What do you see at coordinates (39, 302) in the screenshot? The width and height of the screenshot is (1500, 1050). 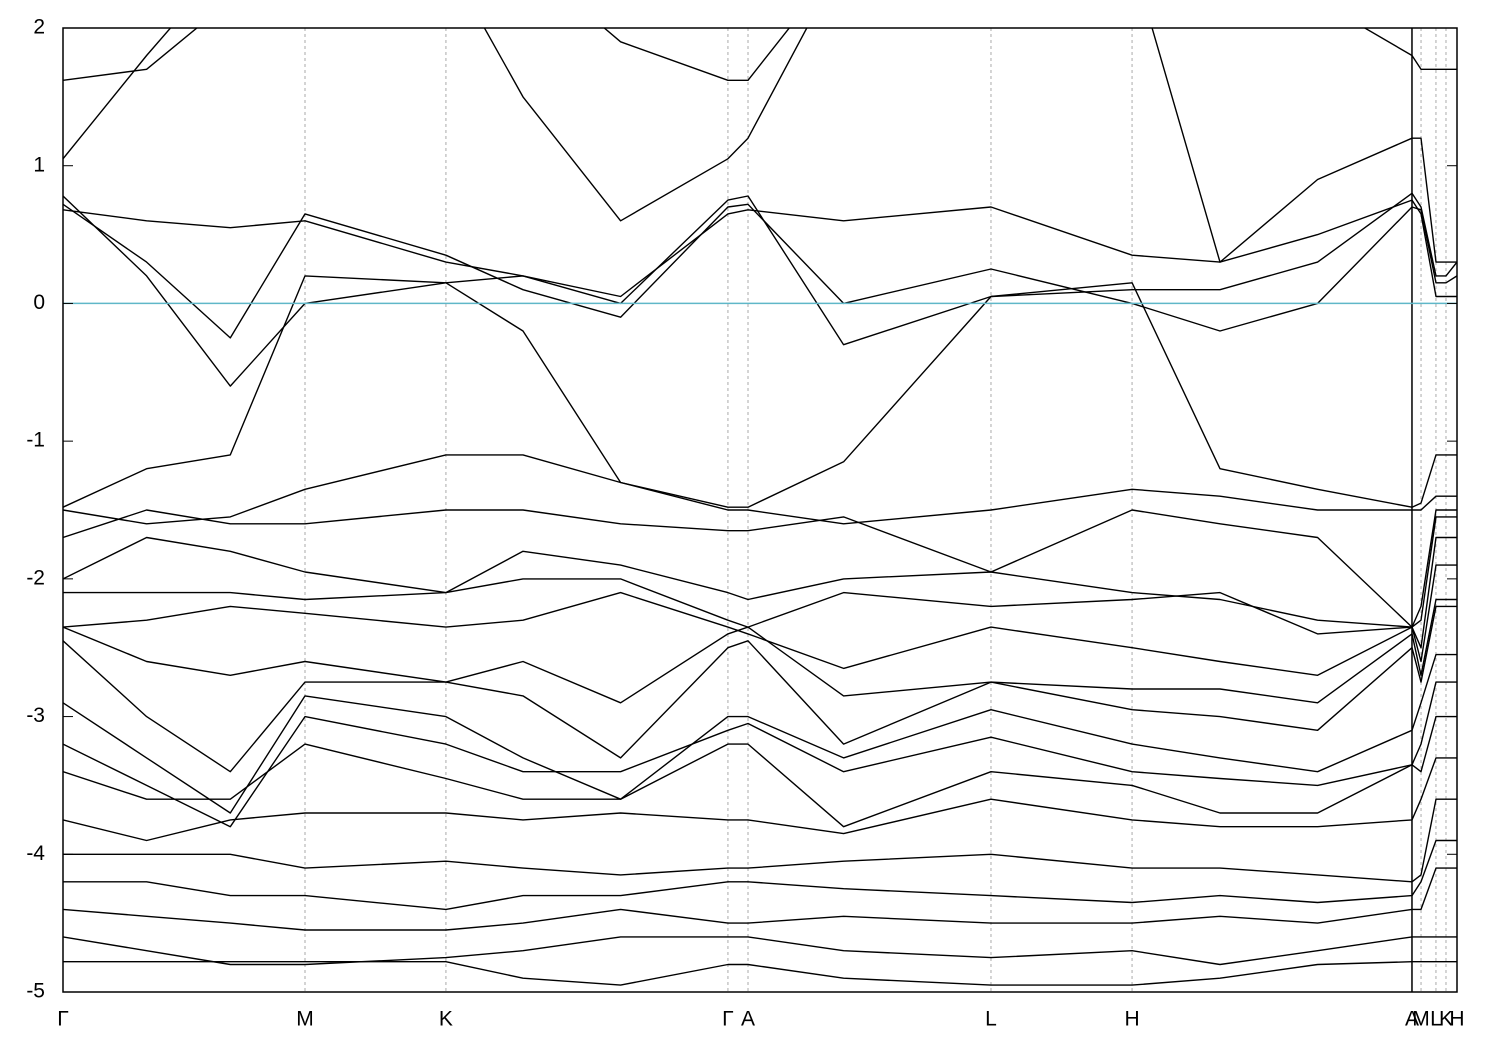 I see `y-tick-label: 0` at bounding box center [39, 302].